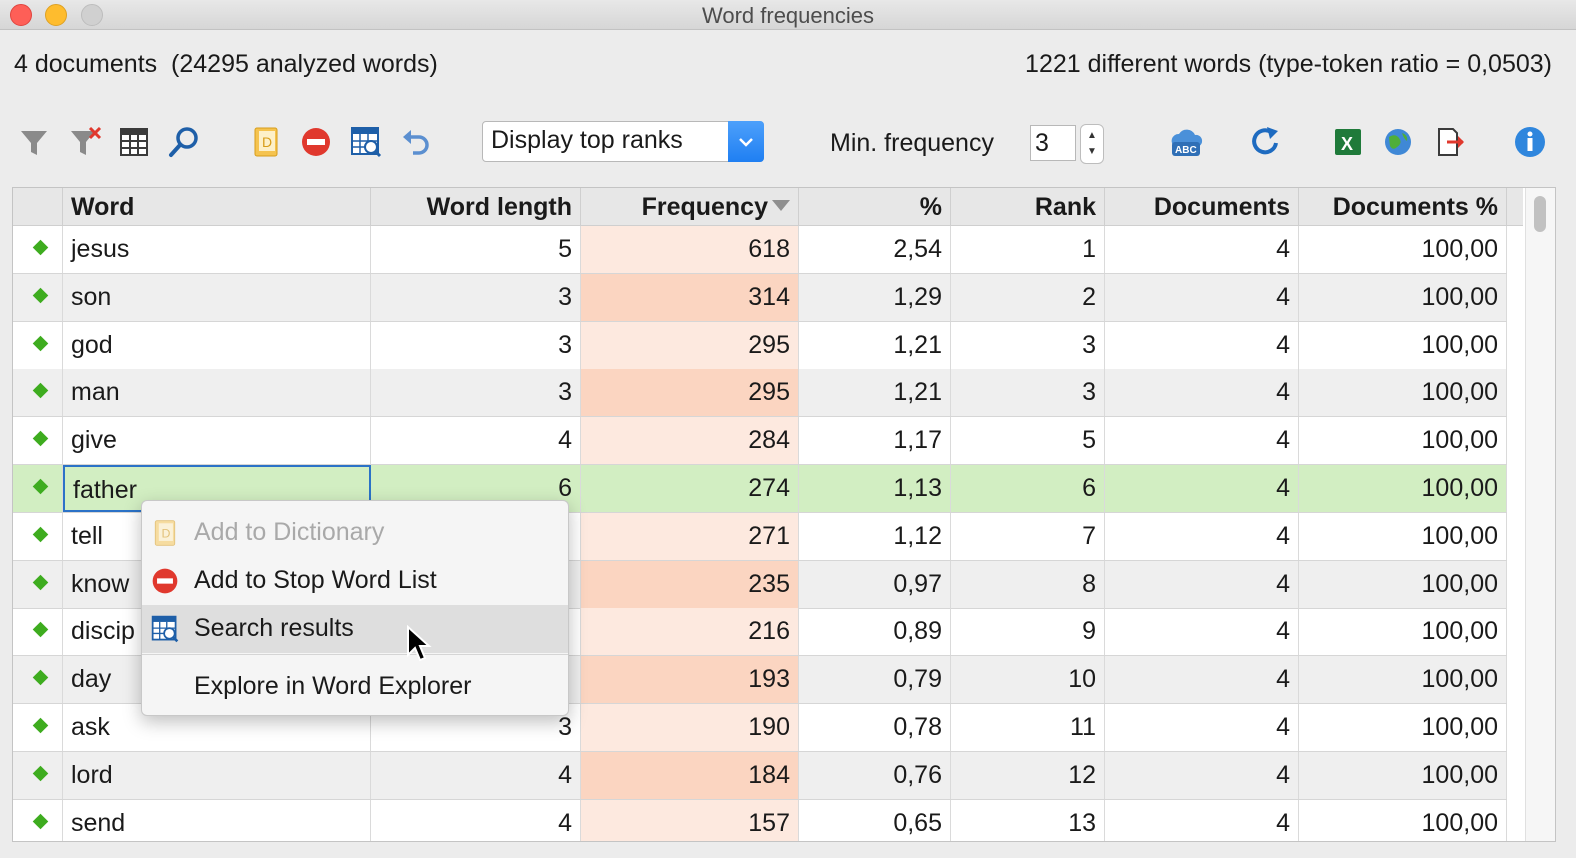  I want to click on menu-item-search-results: Search results, so click(355, 629).